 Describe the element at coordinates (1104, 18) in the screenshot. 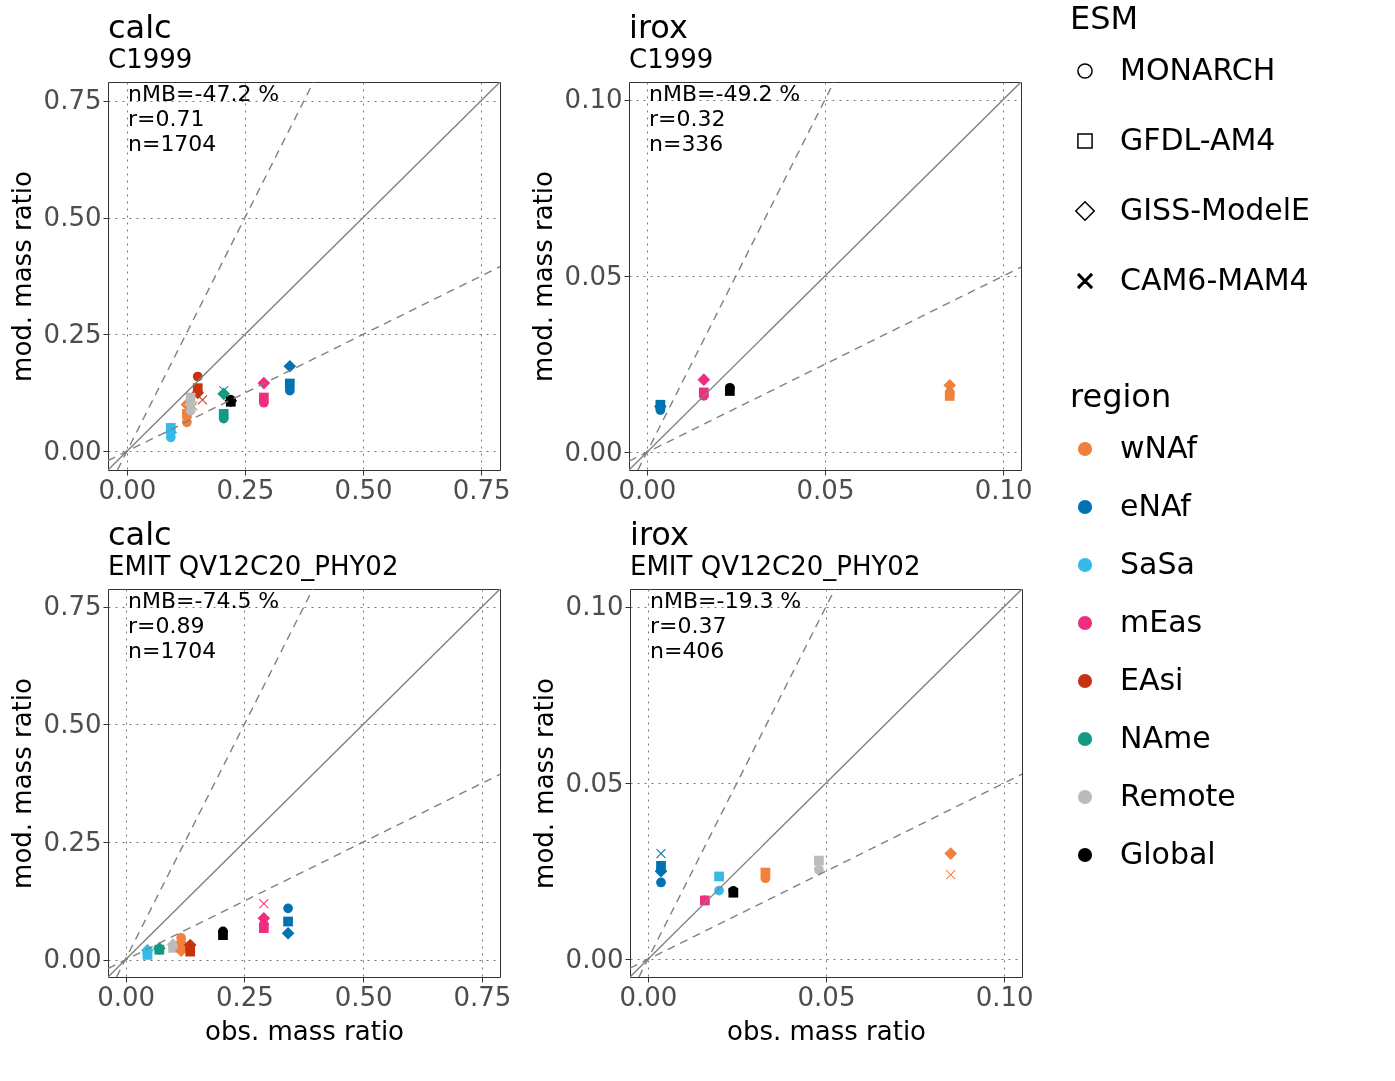

I see `legend-title: ESM` at that location.